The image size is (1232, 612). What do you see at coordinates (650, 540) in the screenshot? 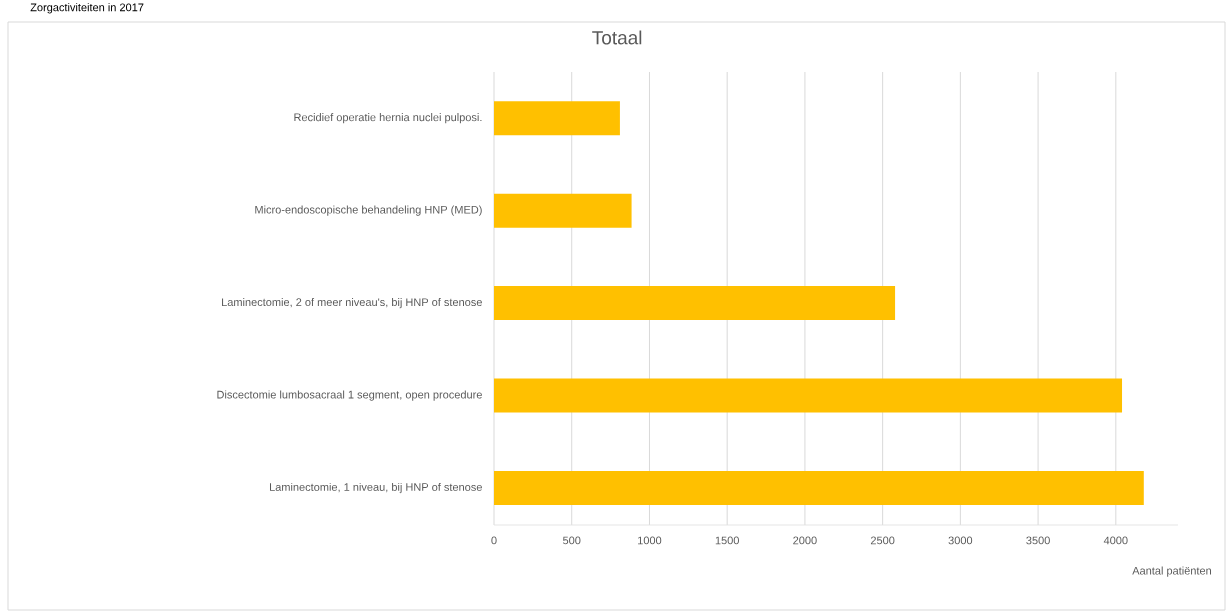
I see `x-tick-label: 1000` at bounding box center [650, 540].